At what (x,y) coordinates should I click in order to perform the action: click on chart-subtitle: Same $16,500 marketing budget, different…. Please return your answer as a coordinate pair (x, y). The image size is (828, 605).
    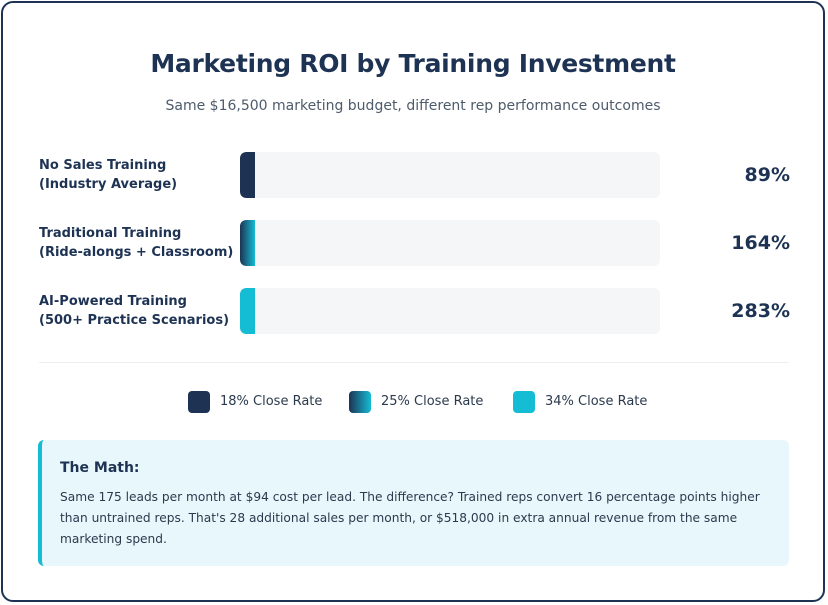
    Looking at the image, I should click on (413, 106).